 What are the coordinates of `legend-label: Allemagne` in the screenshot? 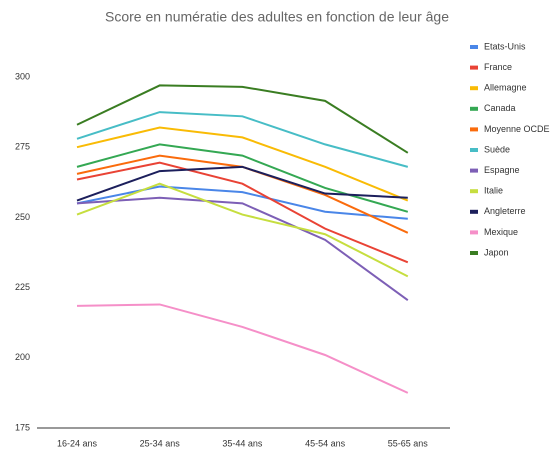 It's located at (505, 88).